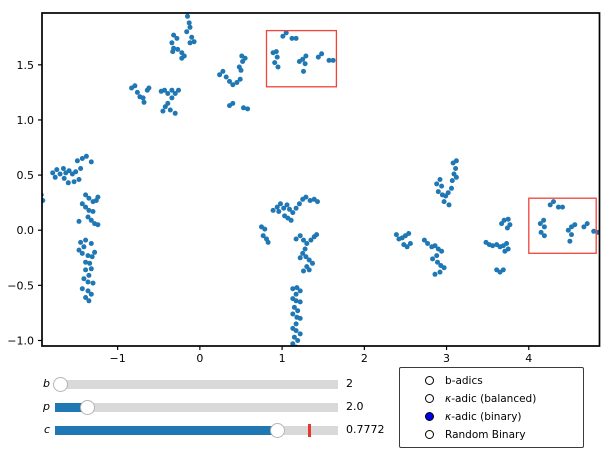 The height and width of the screenshot is (461, 614). I want to click on slider-row-c: c 0.7772, so click(307, 430).